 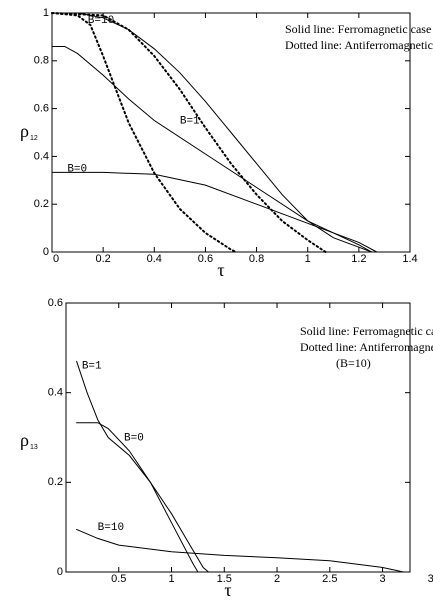 I want to click on x-tick-label: 0, so click(x=56, y=259).